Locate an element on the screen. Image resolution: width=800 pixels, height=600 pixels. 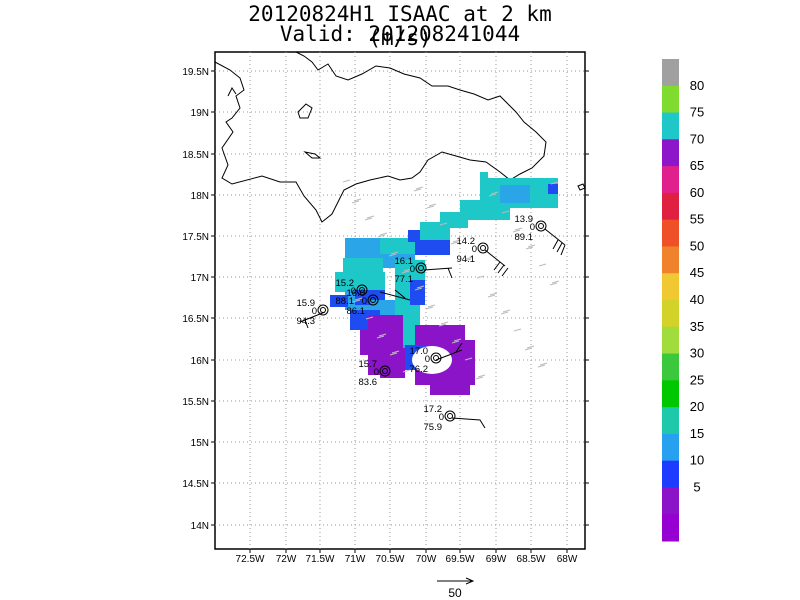
station-temp: 13.9 is located at coordinates (524, 219).